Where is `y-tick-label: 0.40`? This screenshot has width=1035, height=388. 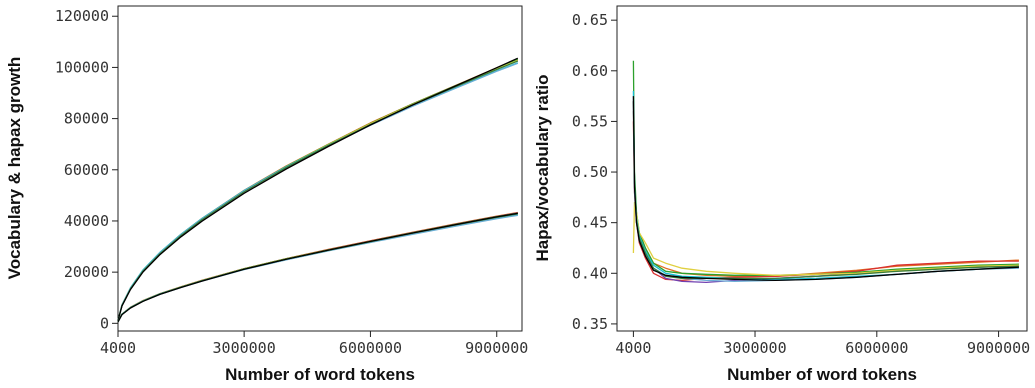
y-tick-label: 0.40 is located at coordinates (590, 273).